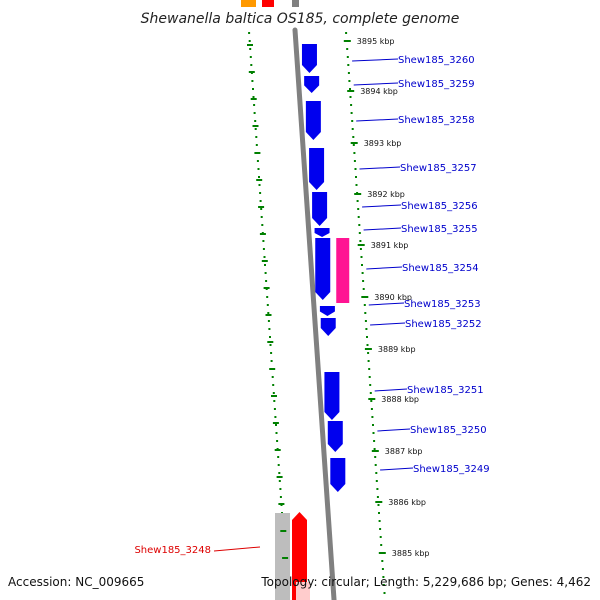 This screenshot has width=600, height=600. What do you see at coordinates (436, 120) in the screenshot?
I see `gene-label: Shew185_3258` at bounding box center [436, 120].